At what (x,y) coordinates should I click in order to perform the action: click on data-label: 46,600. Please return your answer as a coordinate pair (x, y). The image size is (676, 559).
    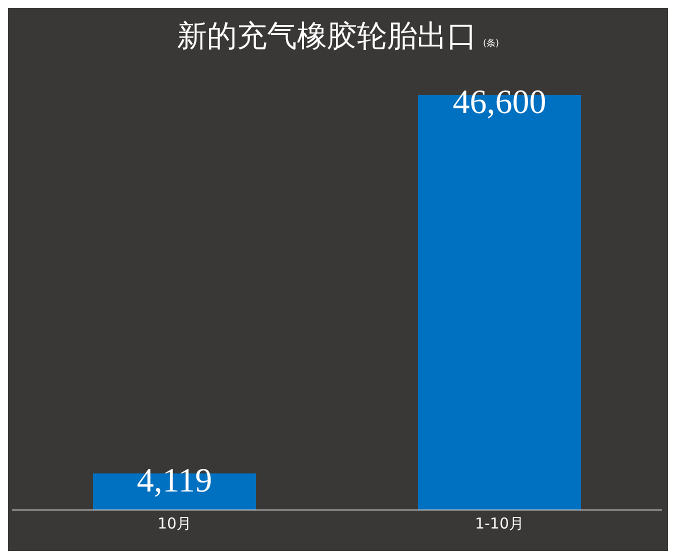
    Looking at the image, I should click on (499, 103).